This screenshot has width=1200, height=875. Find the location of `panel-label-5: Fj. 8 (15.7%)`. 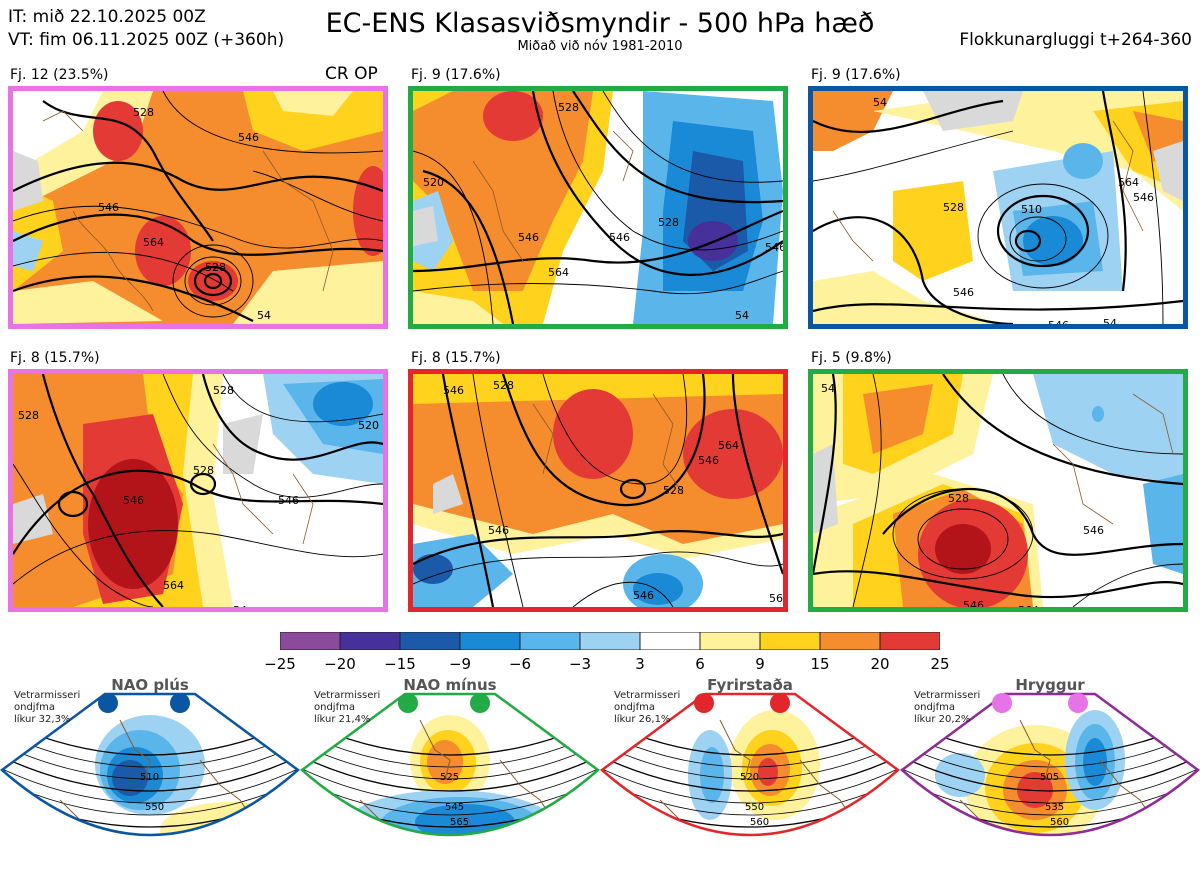

panel-label-5: Fj. 8 (15.7%) is located at coordinates (456, 358).